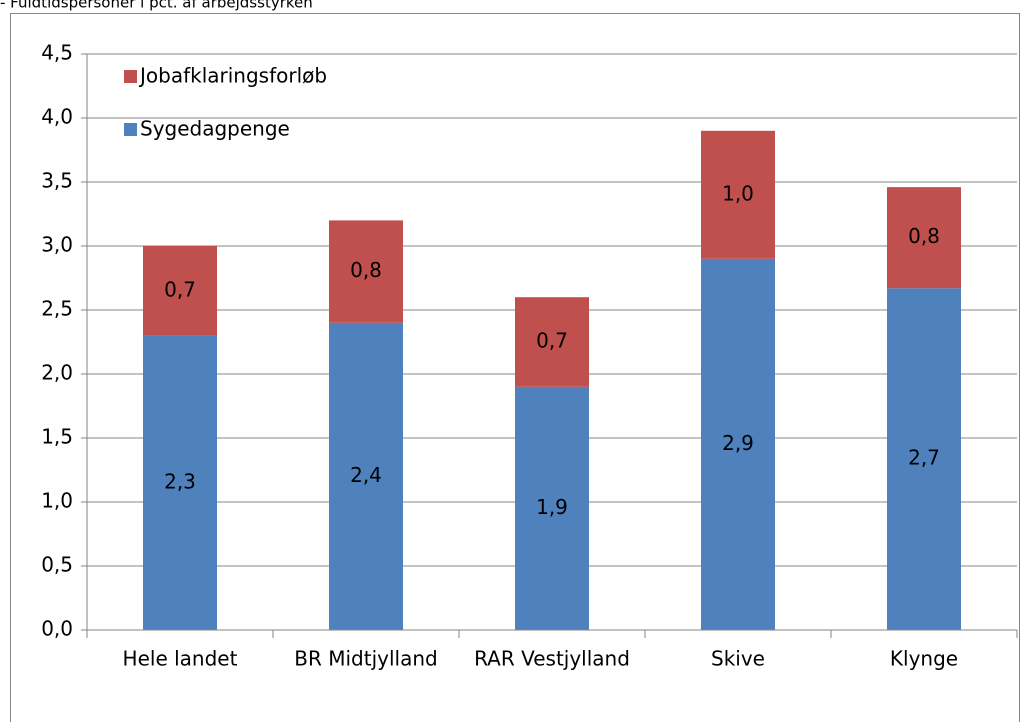  I want to click on y-tick-label: 3,0, so click(57, 245).